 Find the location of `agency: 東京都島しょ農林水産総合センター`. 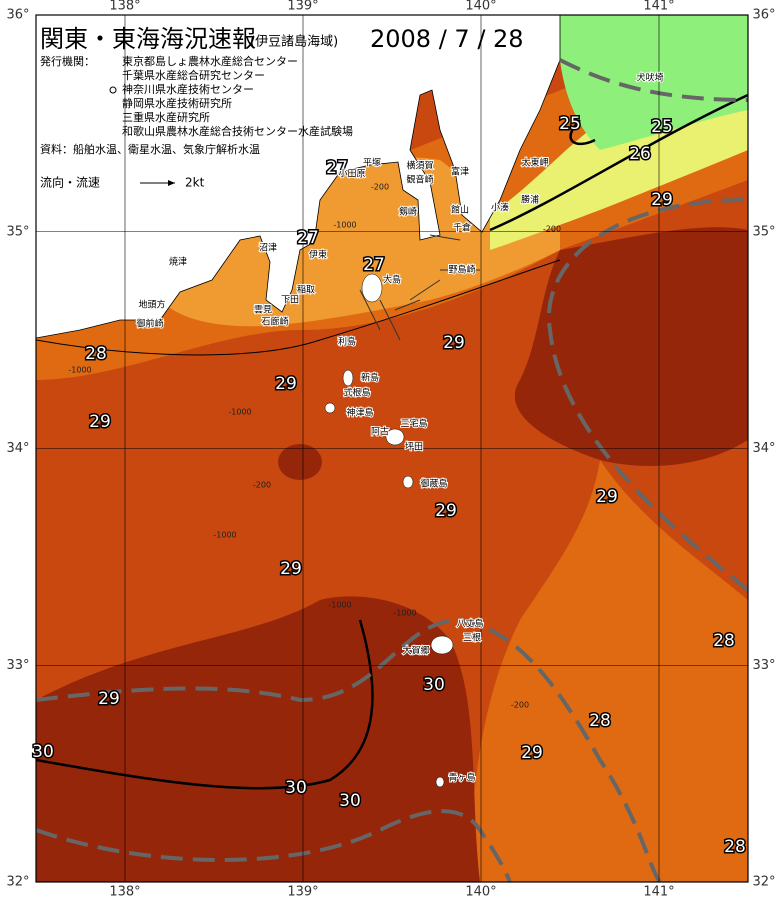

agency: 東京都島しょ農林水産総合センター is located at coordinates (210, 61).